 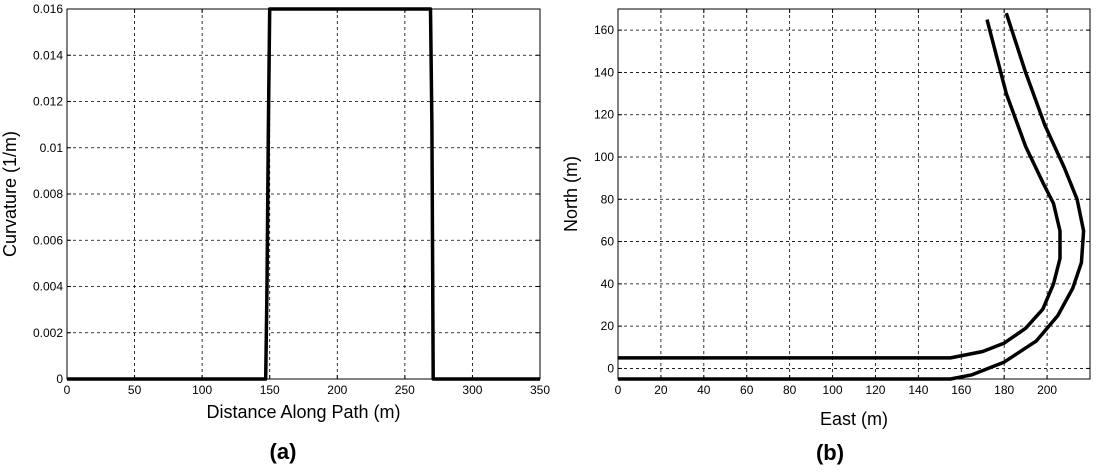 What do you see at coordinates (48, 240) in the screenshot?
I see `y-tick-label: 0.006` at bounding box center [48, 240].